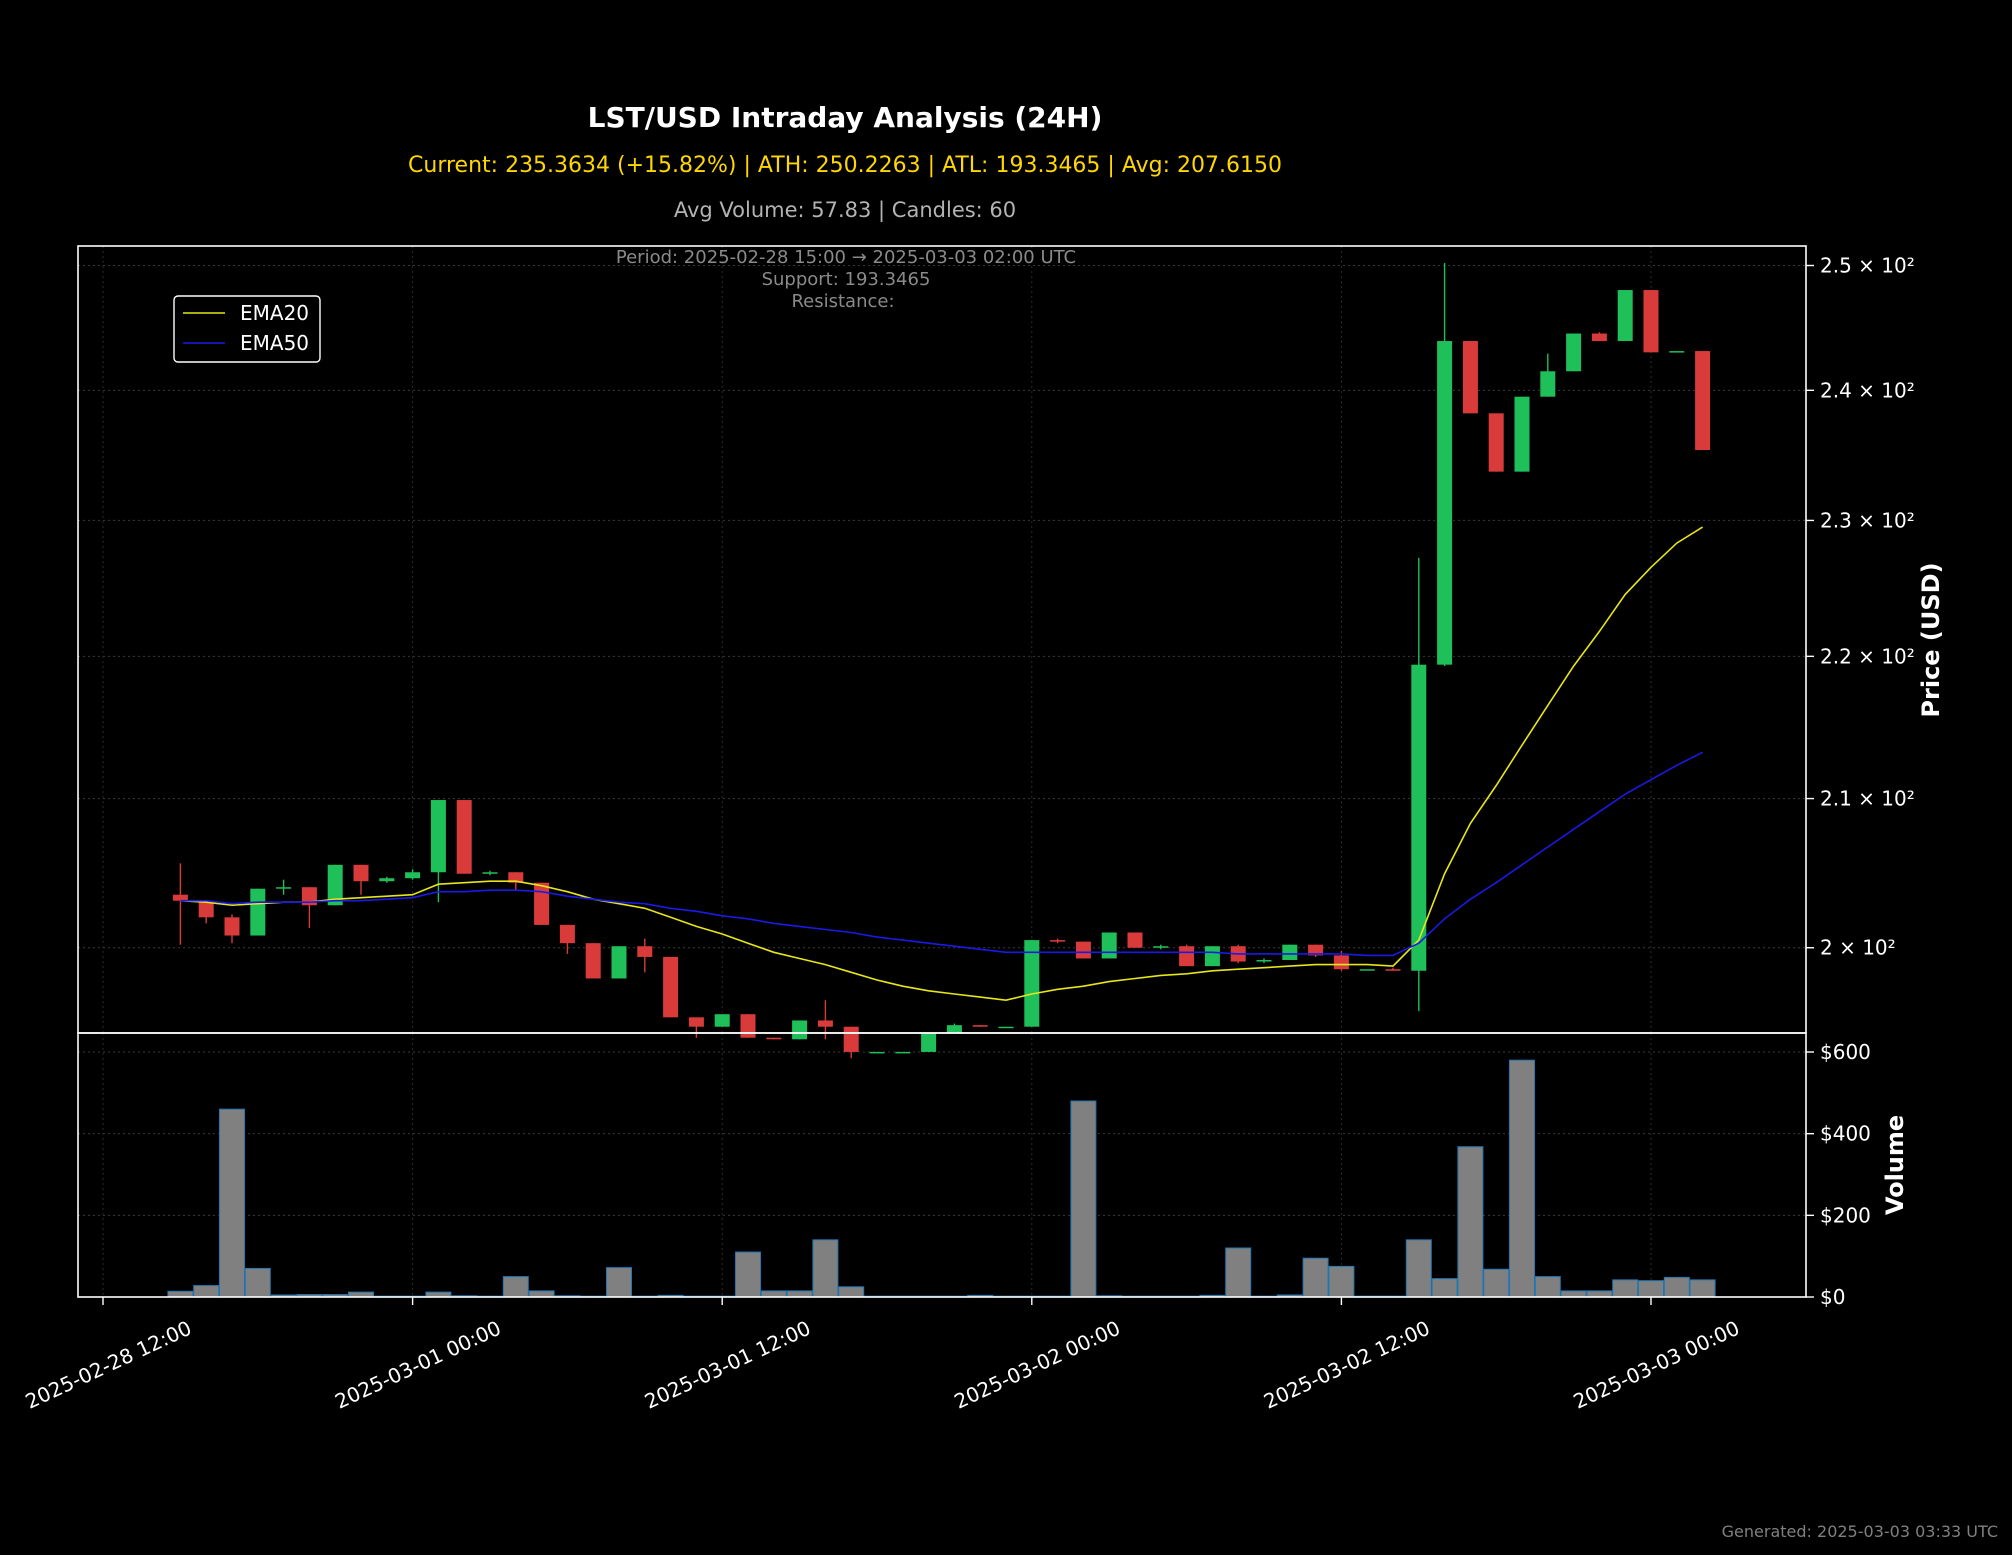 Image resolution: width=2012 pixels, height=1555 pixels. What do you see at coordinates (417, 1365) in the screenshot?
I see `x-tick-label: 2025-03-01 00:00` at bounding box center [417, 1365].